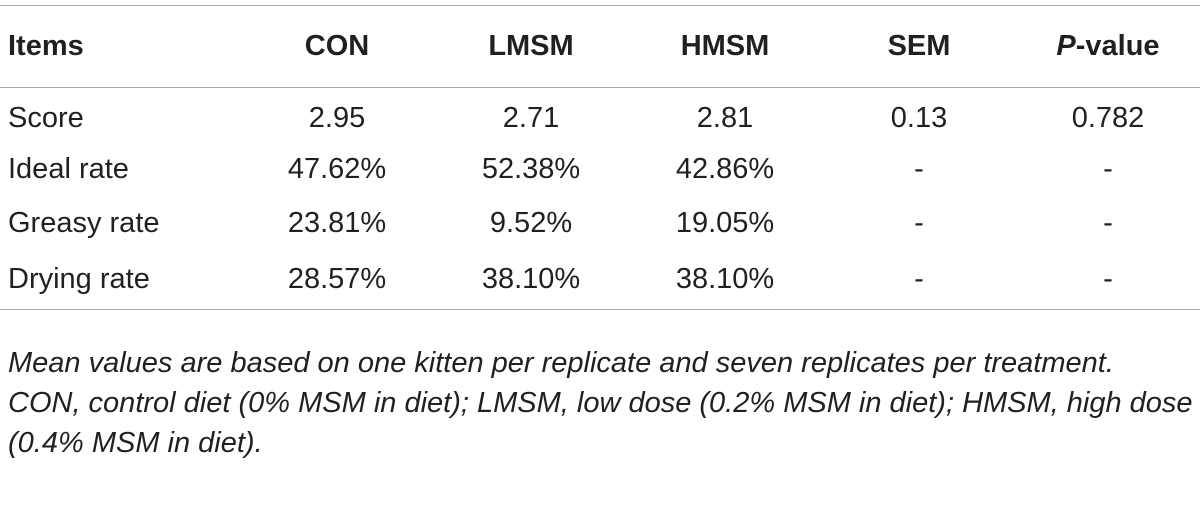  What do you see at coordinates (531, 46) in the screenshot?
I see `header-lmsm: LMSM` at bounding box center [531, 46].